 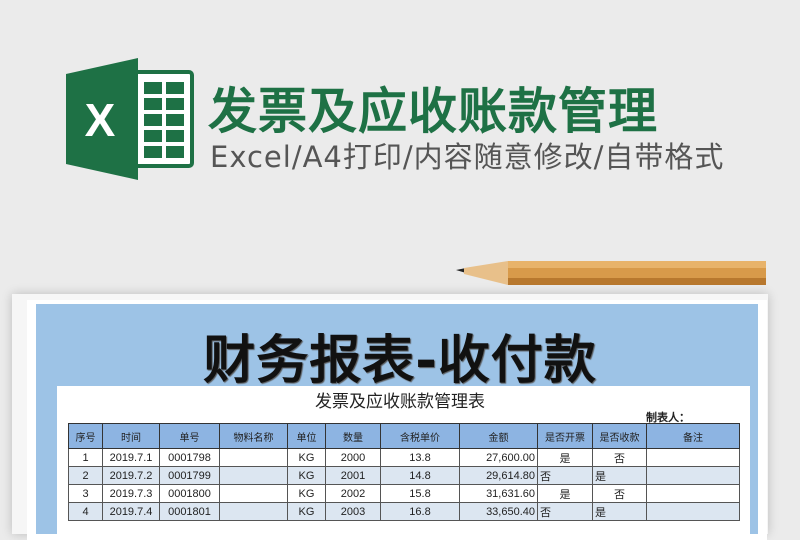 I want to click on table-row: 1 2019.7.1 0001798 KG 2000 13.8 27,600.00 是否, so click(x=404, y=457).